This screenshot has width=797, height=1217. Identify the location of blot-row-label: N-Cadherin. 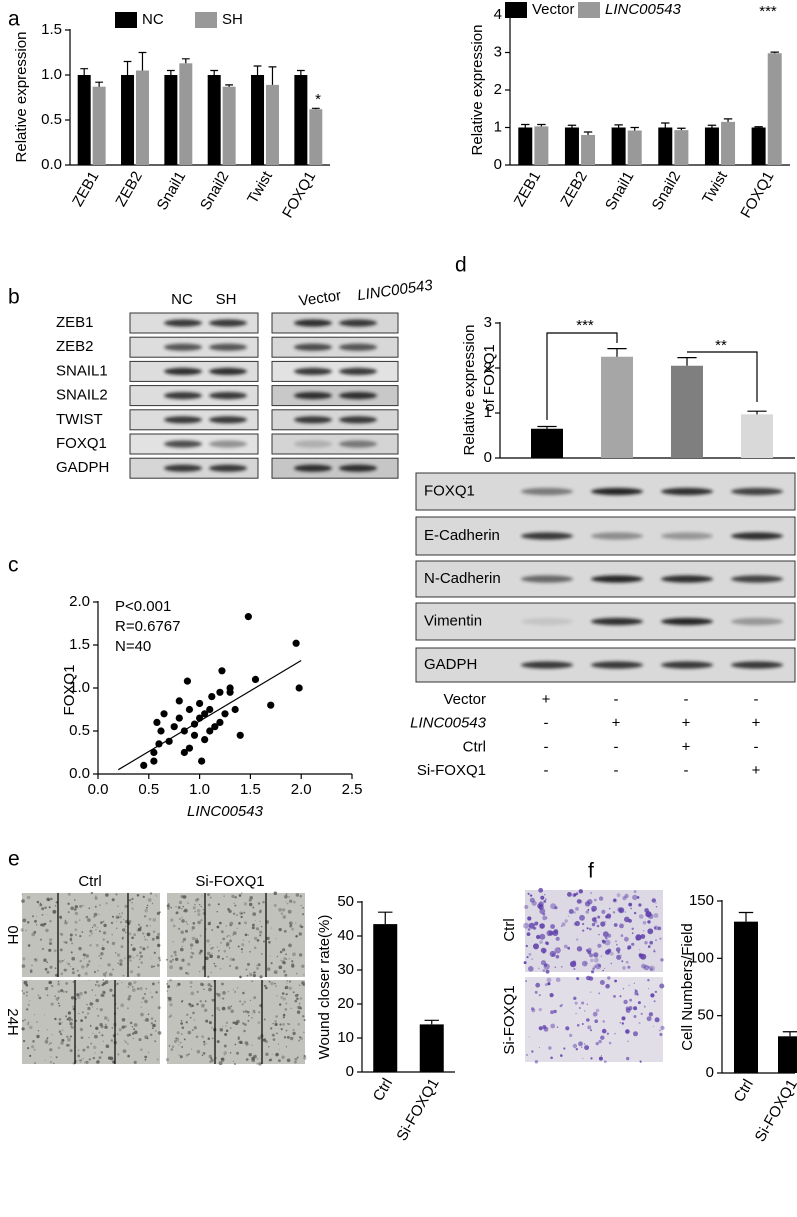
(462, 578).